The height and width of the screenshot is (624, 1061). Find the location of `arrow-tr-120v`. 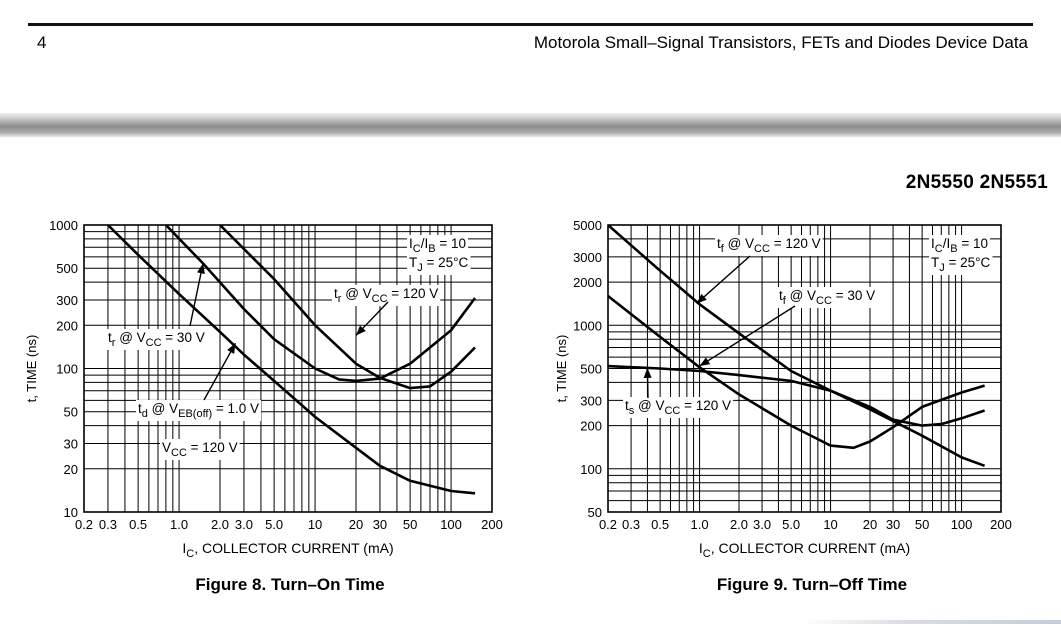

arrow-tr-120v is located at coordinates (372, 318).